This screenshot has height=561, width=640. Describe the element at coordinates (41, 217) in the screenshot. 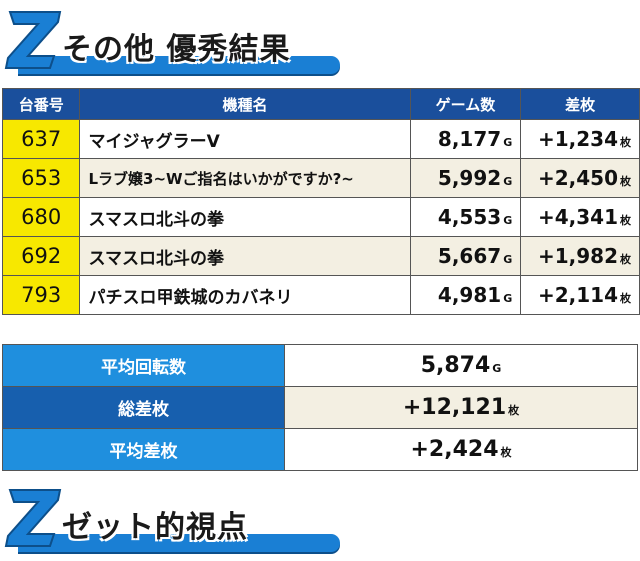

I see `machine-number: 680` at that location.